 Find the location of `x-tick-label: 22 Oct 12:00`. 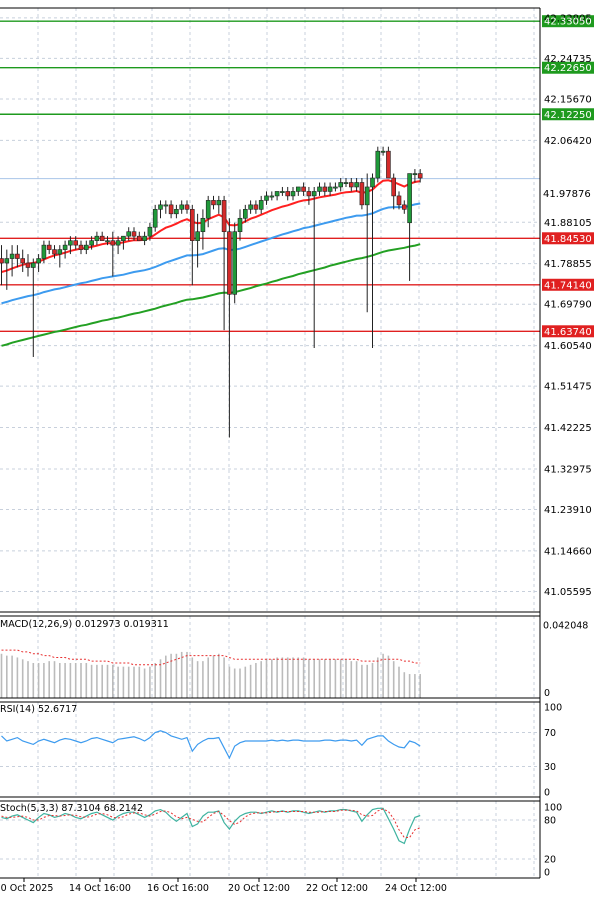

x-tick-label: 22 Oct 12:00 is located at coordinates (337, 888).